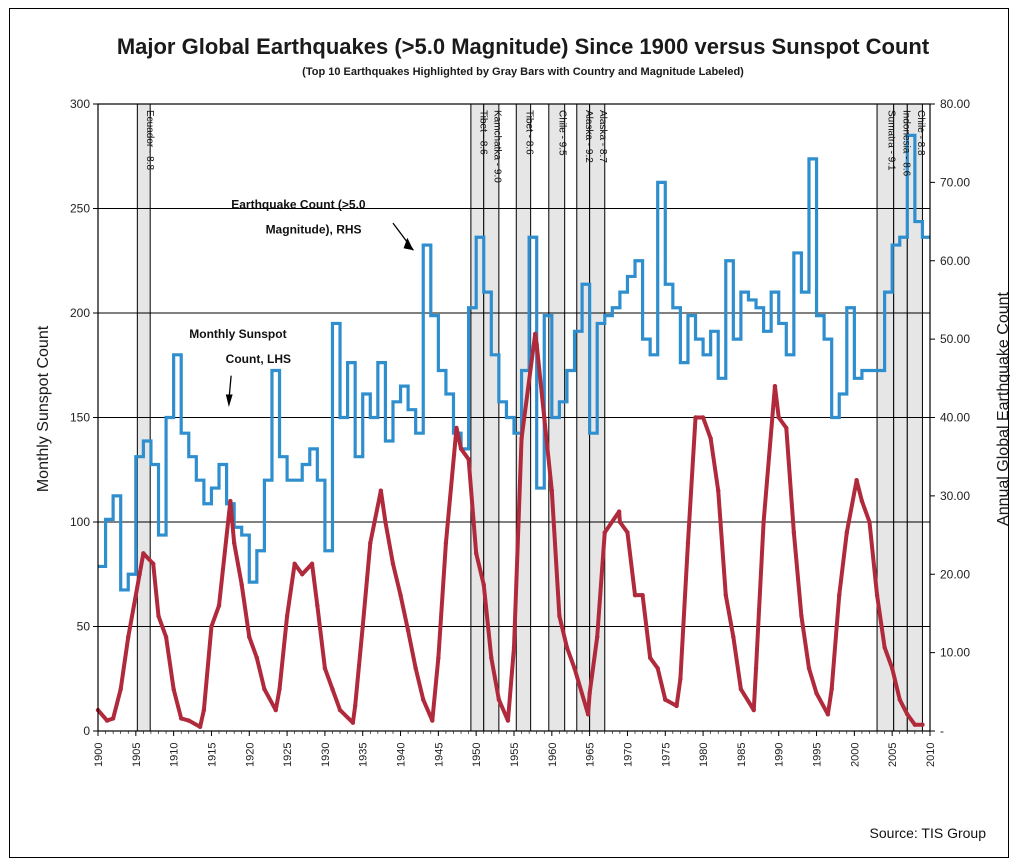  I want to click on x-tick-label: 1935, so click(364, 755).